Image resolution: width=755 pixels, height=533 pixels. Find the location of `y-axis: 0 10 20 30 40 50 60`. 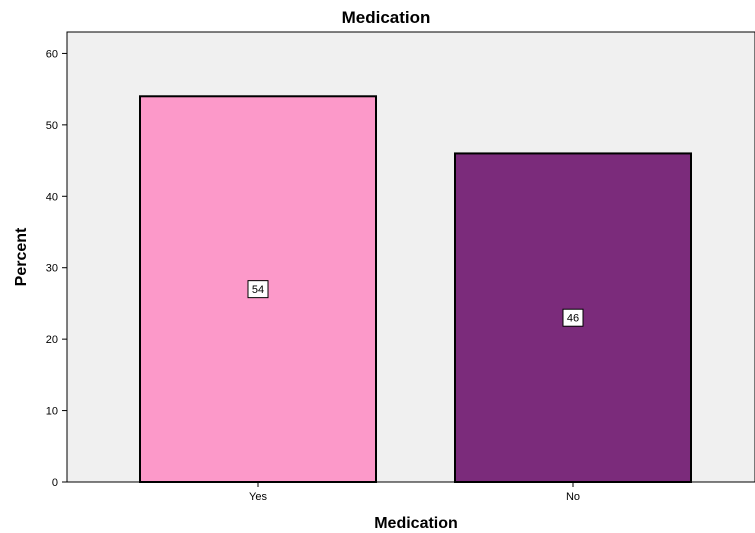

y-axis: 0 10 20 30 40 50 60 is located at coordinates (56, 268).